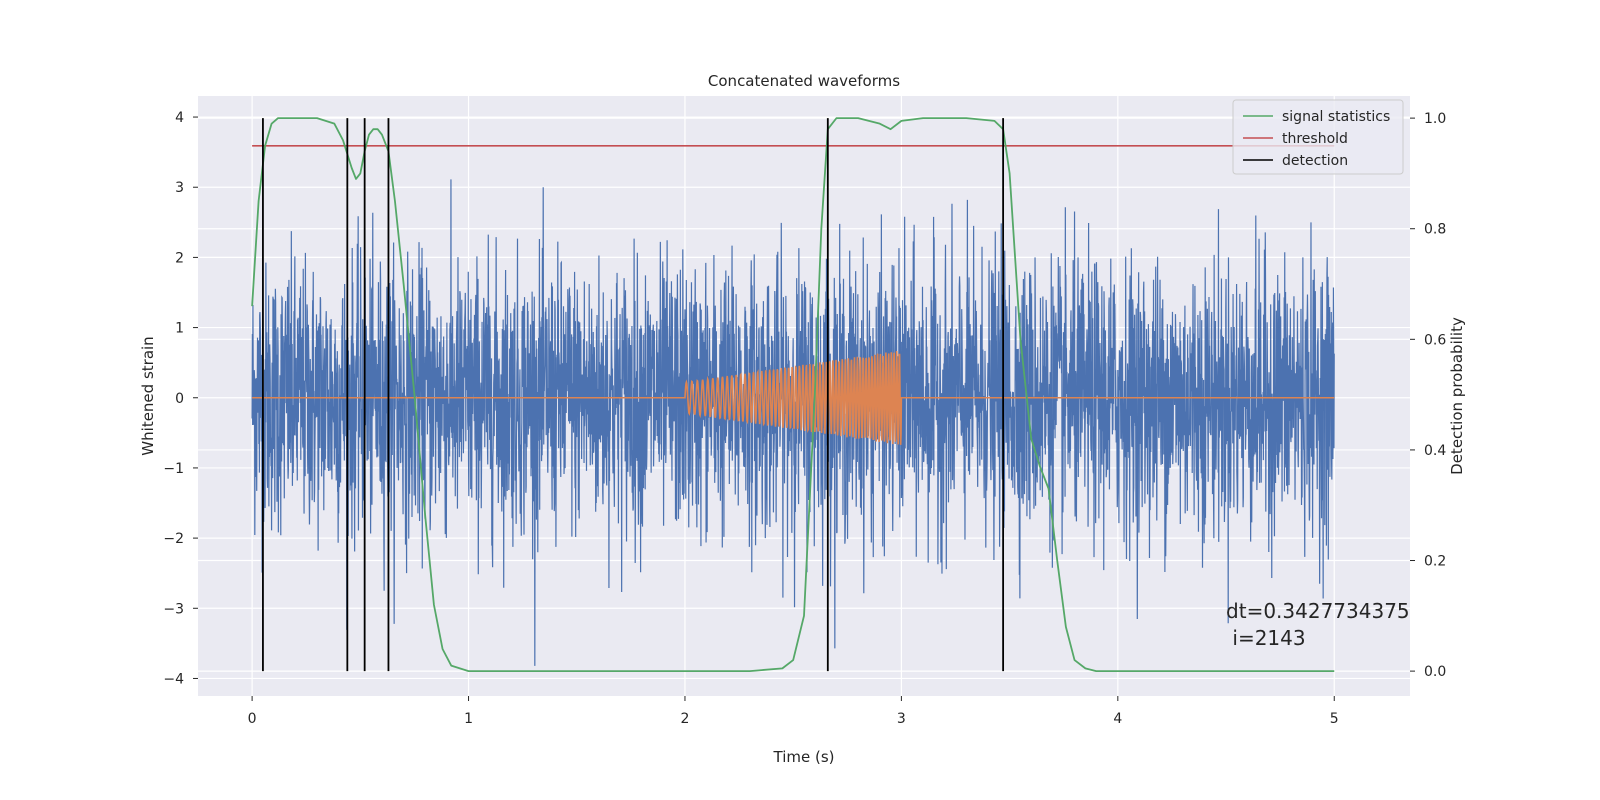 The height and width of the screenshot is (800, 1600). I want to click on y-left-tick-label-2: 2, so click(179, 258).